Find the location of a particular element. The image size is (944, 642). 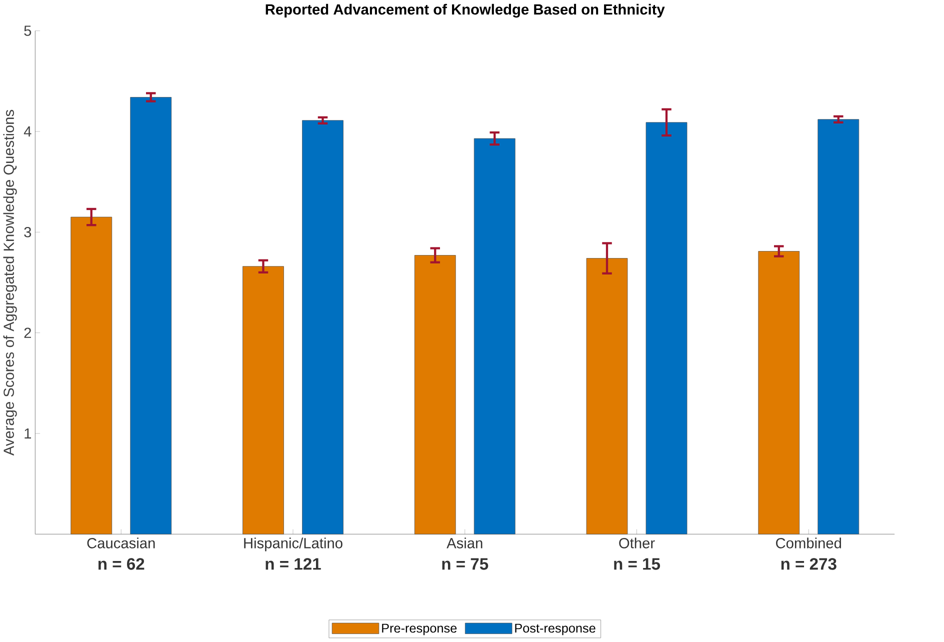

x-tick-label: Caucasian is located at coordinates (121, 543).